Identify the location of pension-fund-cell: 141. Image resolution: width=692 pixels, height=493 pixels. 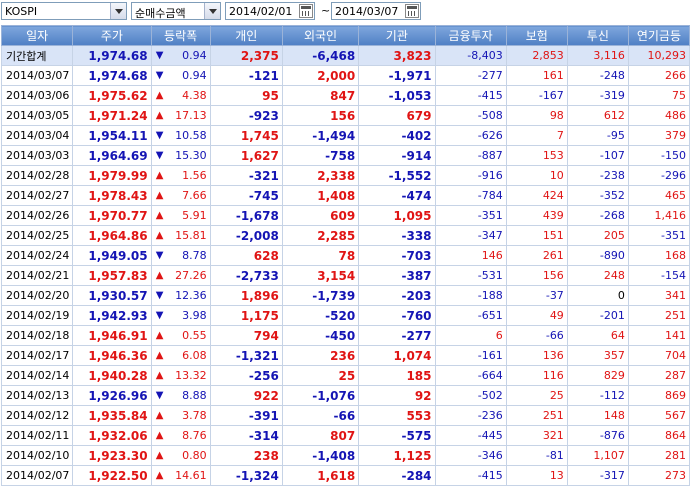
(659, 335).